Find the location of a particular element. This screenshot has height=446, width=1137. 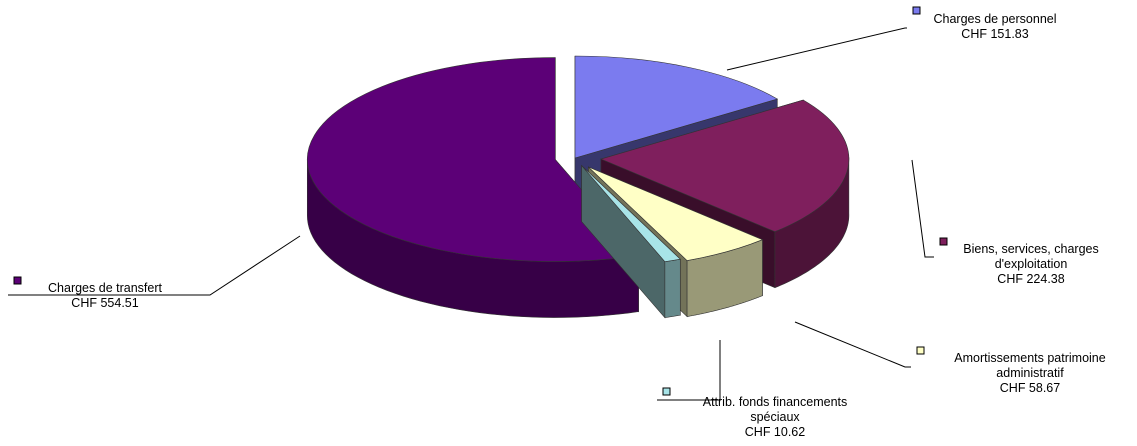

slice-name-label: Charges de personnel is located at coordinates (995, 19).